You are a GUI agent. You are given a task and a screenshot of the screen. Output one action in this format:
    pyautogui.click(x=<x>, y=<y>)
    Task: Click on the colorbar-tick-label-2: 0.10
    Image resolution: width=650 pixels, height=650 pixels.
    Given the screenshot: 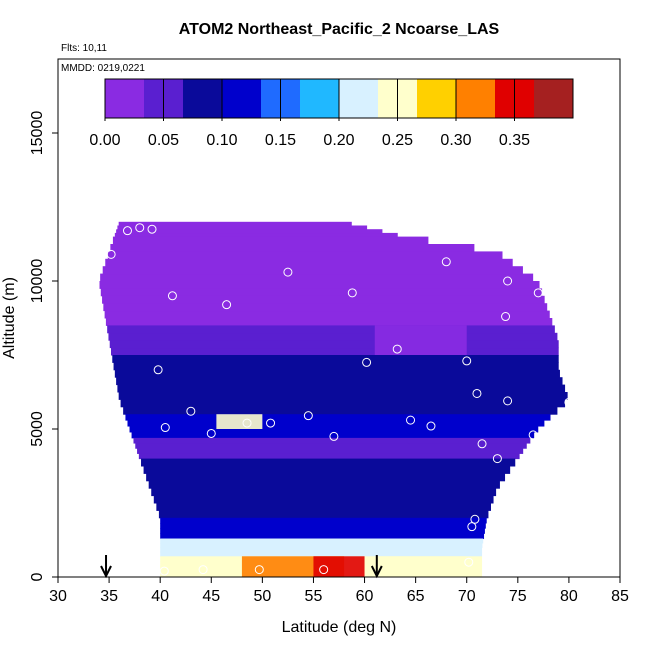 What is the action you would take?
    pyautogui.click(x=221, y=140)
    